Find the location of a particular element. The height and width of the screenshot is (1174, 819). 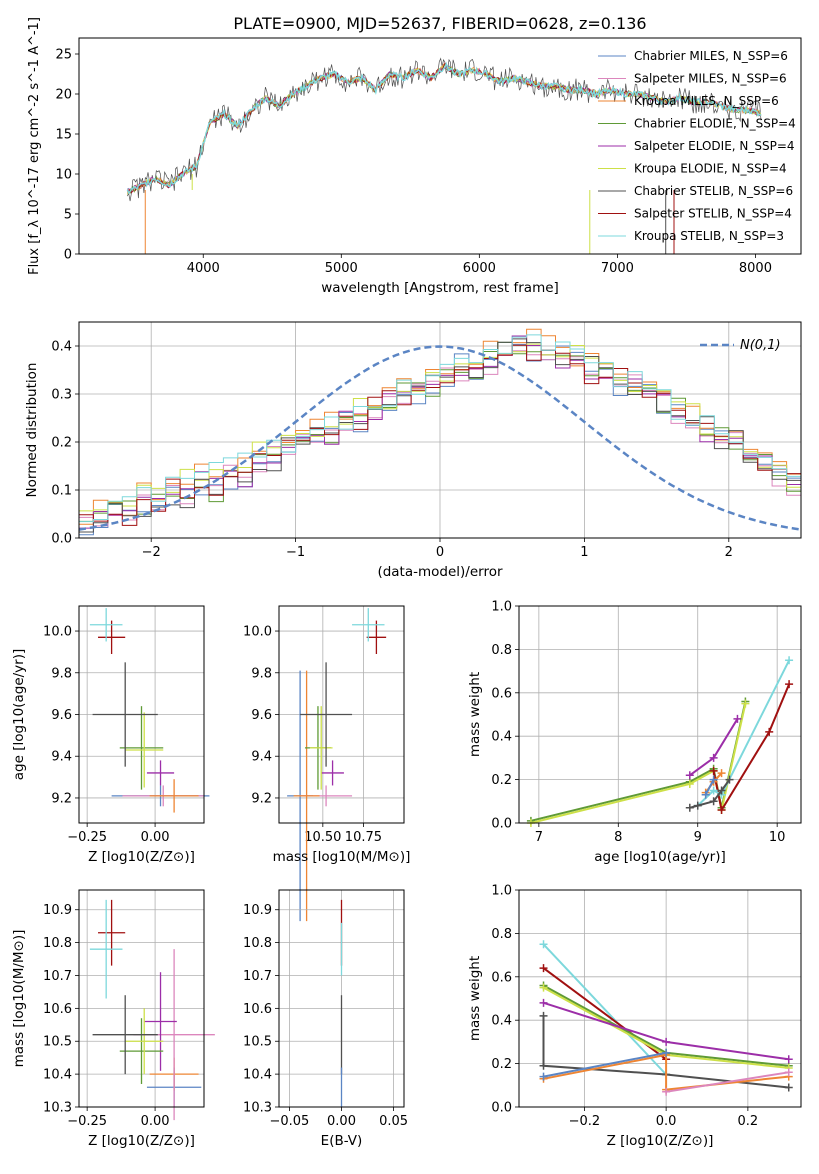

legend-label: Salpeter STELIB, N_SSP=4 is located at coordinates (713, 214).